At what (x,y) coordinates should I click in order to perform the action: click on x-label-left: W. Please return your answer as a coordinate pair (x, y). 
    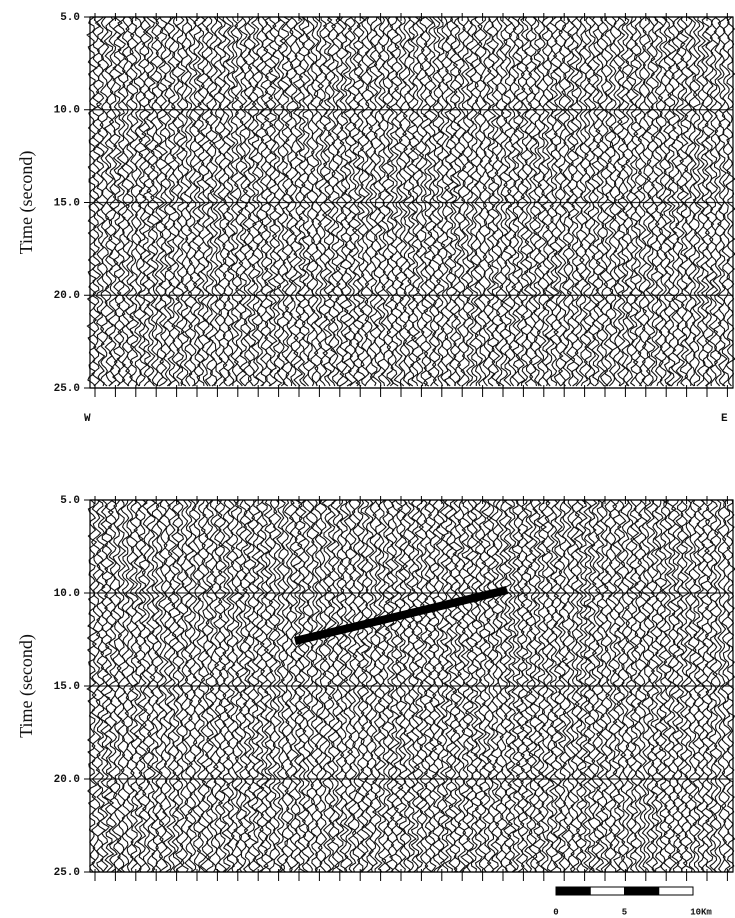
    Looking at the image, I should click on (87, 419).